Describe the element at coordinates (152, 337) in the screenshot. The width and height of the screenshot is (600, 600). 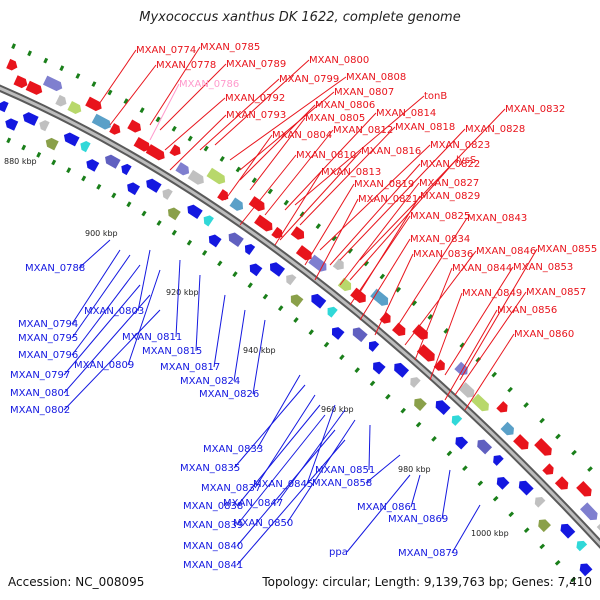
I see `reverse-gene-label: MXAN_0811` at that location.